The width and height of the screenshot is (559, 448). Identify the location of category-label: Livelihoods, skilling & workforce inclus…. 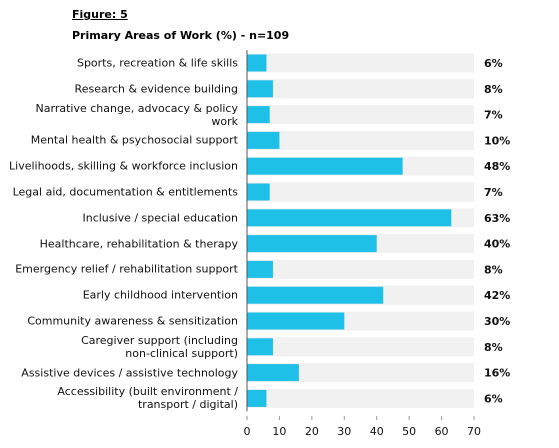
(123, 166).